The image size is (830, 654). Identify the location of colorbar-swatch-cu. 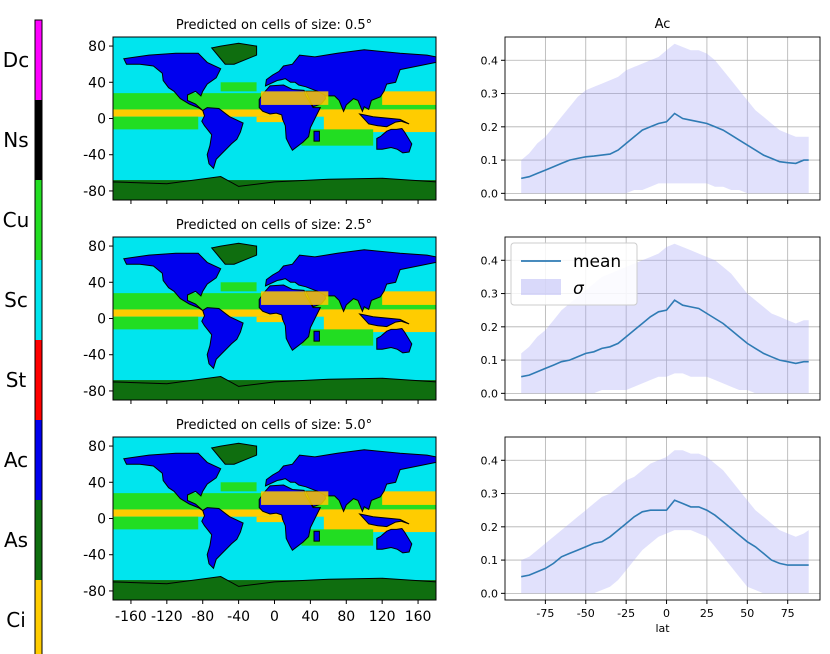
(38, 220).